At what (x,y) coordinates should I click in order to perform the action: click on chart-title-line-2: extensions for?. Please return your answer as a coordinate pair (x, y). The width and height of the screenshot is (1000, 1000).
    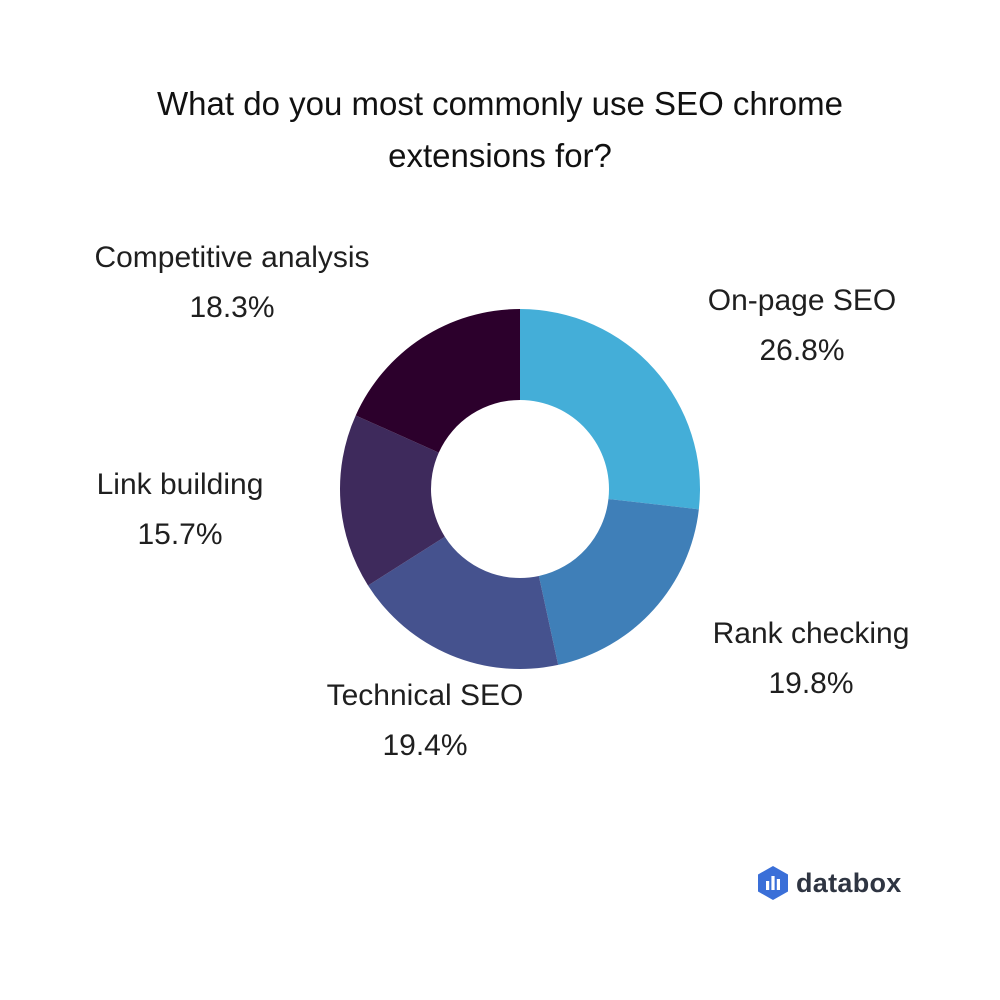
    Looking at the image, I should click on (500, 155).